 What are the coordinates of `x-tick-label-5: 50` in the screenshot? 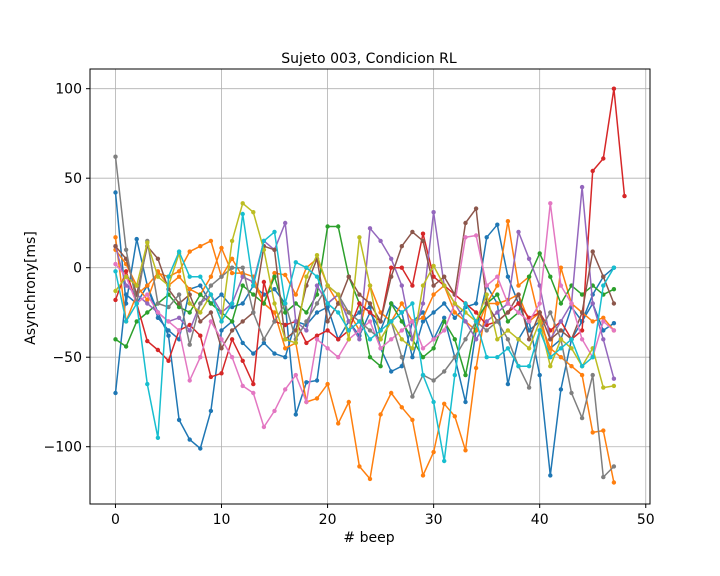 It's located at (646, 520).